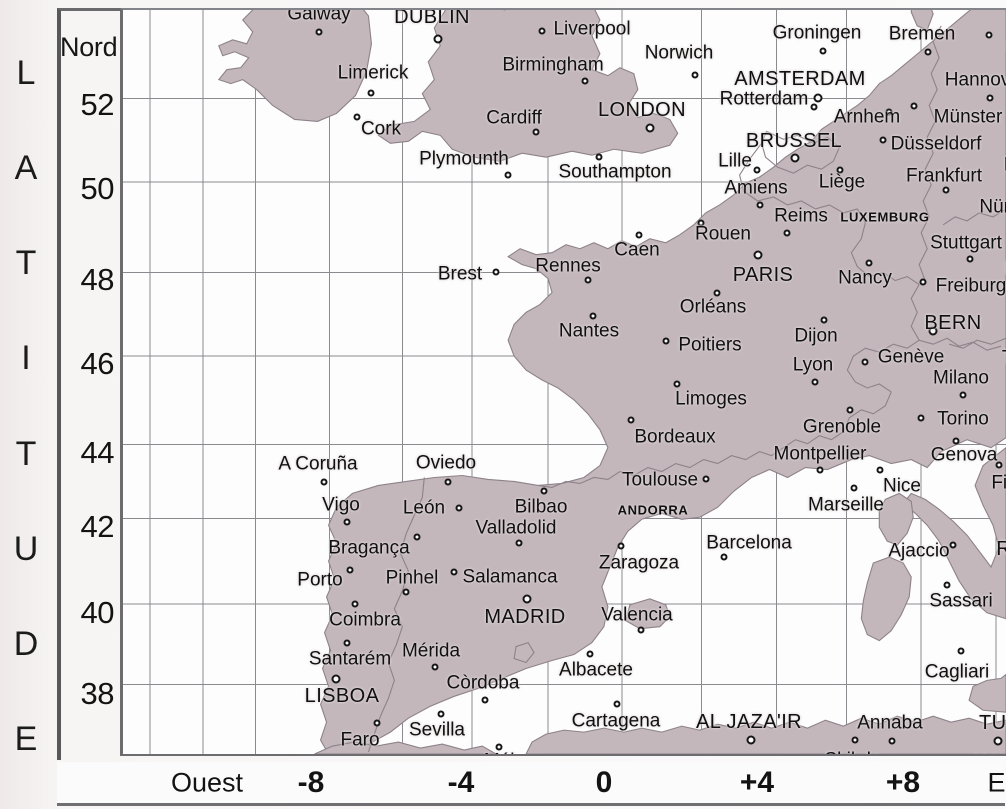 This screenshot has width=1006, height=809. What do you see at coordinates (26, 358) in the screenshot?
I see `latitude-letter: I` at bounding box center [26, 358].